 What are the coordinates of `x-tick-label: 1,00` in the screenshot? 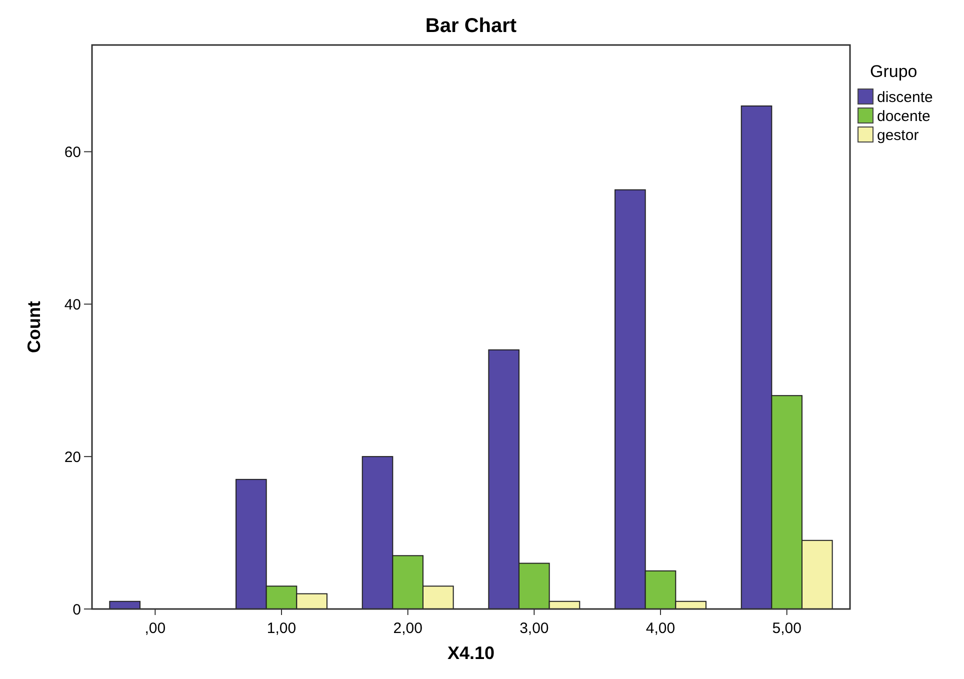 It's located at (281, 628).